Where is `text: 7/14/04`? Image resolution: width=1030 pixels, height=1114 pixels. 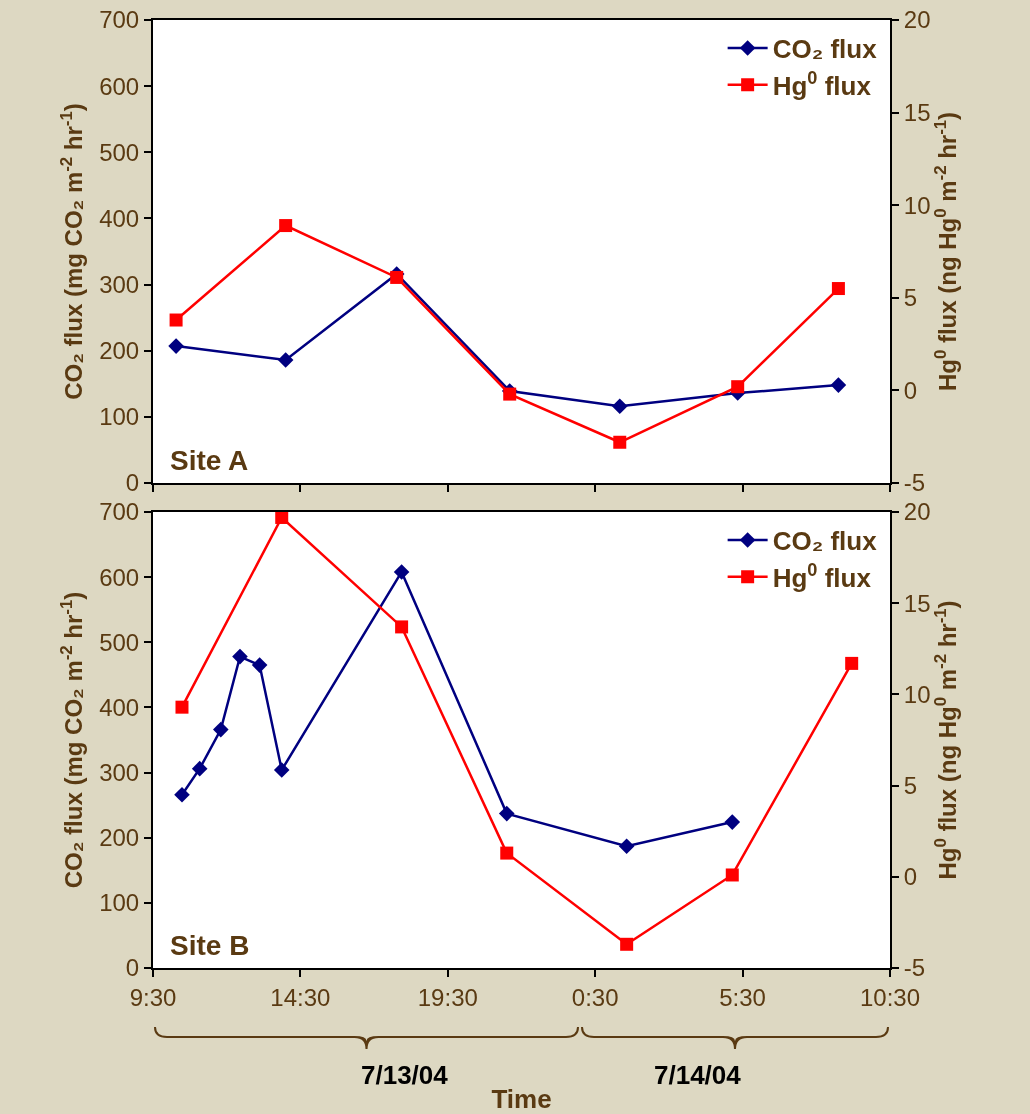
text: 7/14/04 is located at coordinates (698, 1075).